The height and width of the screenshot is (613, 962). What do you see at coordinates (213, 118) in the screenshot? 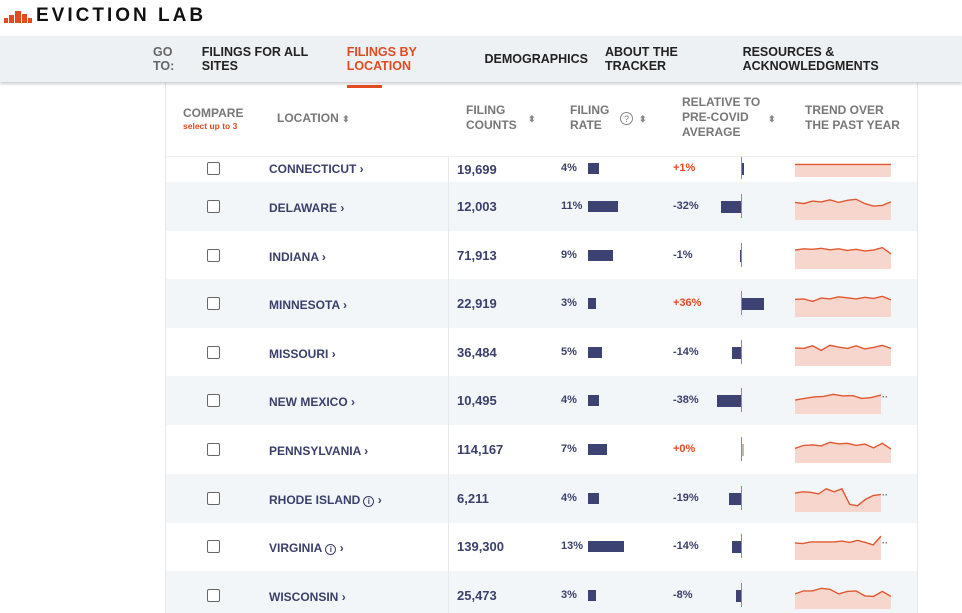
I see `compare-header: COMPARE select up to 3` at bounding box center [213, 118].